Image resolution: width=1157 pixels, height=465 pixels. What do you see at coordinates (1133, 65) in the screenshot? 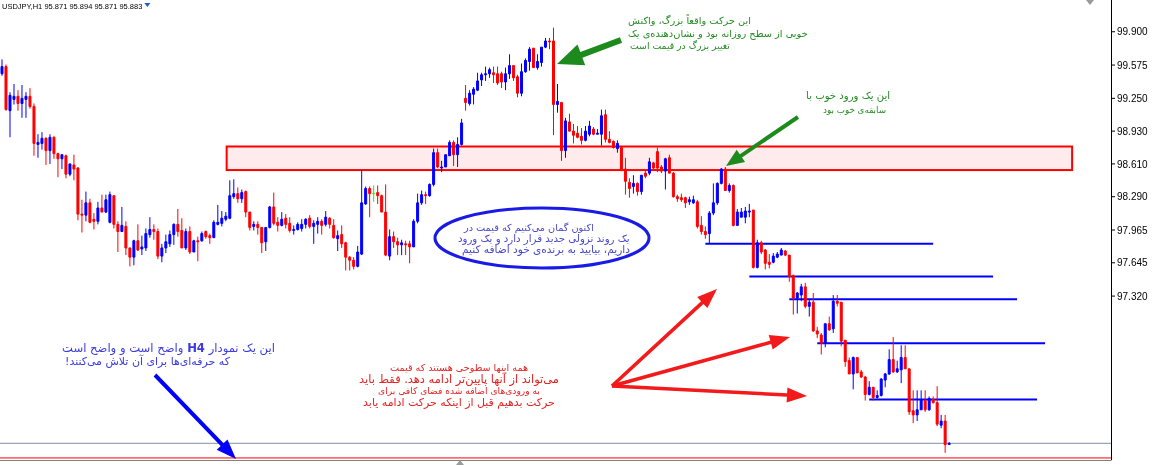
I see `y-tick-label: 99.575` at bounding box center [1133, 65].